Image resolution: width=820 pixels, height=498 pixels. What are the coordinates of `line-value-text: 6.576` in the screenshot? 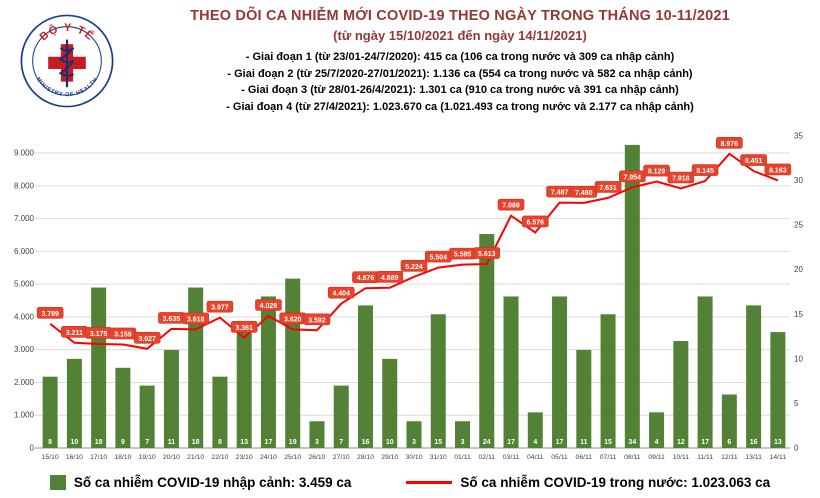 It's located at (536, 222).